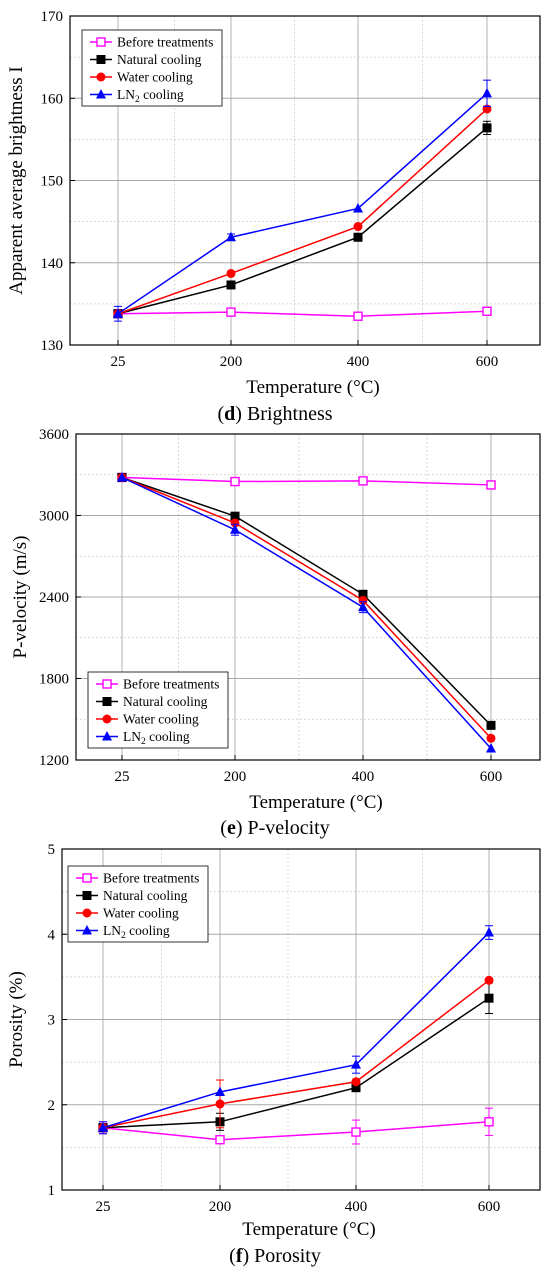 The width and height of the screenshot is (550, 1281). What do you see at coordinates (52, 346) in the screenshot?
I see `y-tick-label: 130` at bounding box center [52, 346].